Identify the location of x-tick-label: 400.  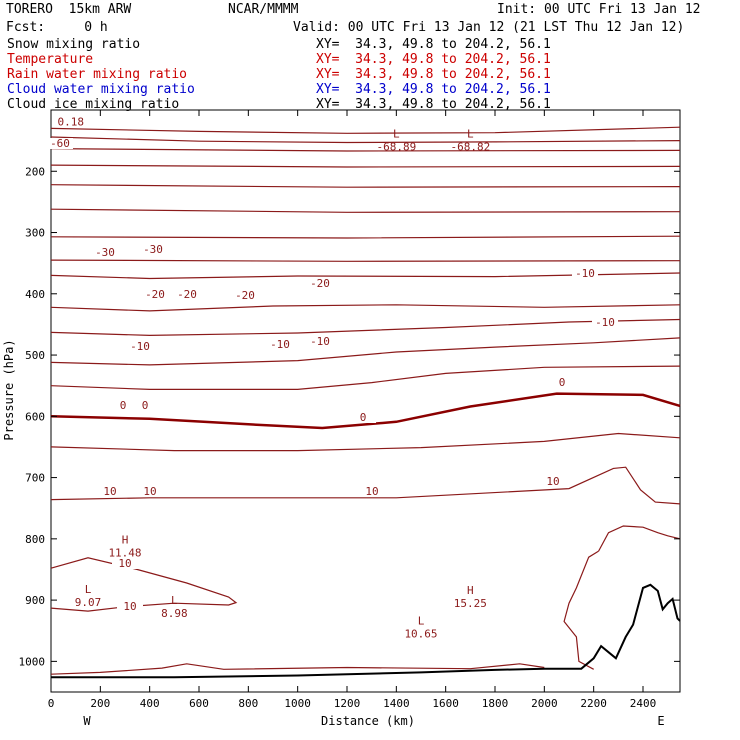
(150, 703).